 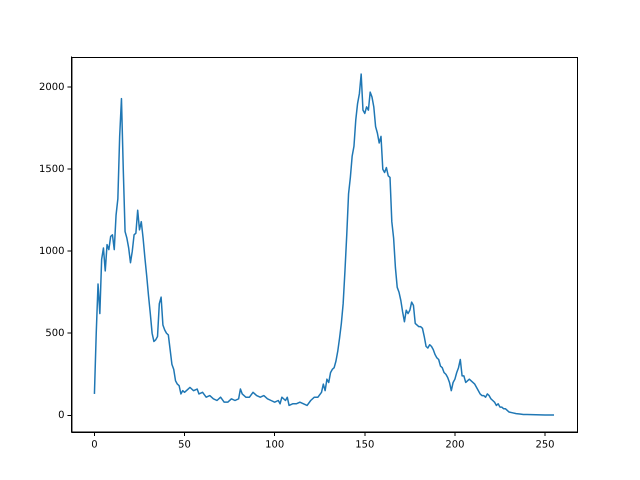 What do you see at coordinates (54, 333) in the screenshot?
I see `y-tick-label: 500` at bounding box center [54, 333].